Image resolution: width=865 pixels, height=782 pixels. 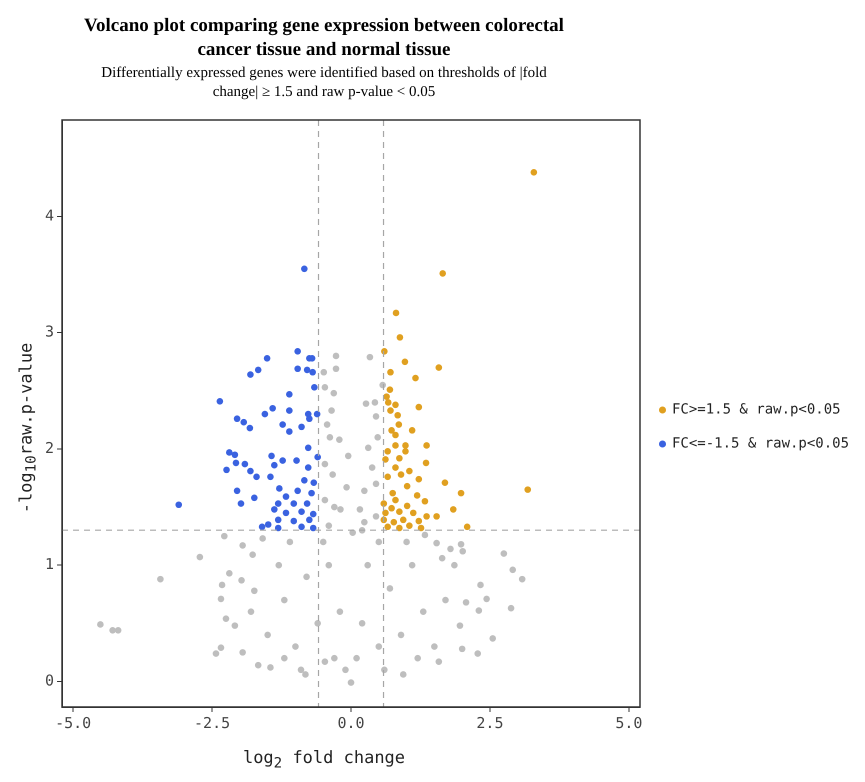 I want to click on x-tick-label: -5.0, so click(x=73, y=723).